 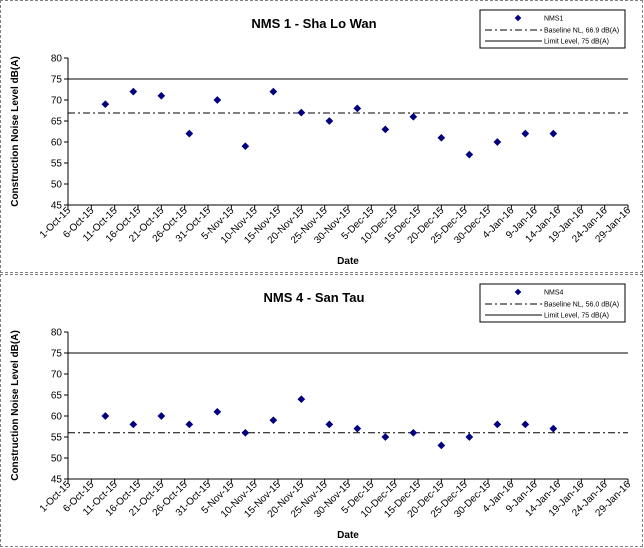 I want to click on legend-label: NMS1, so click(x=554, y=19).